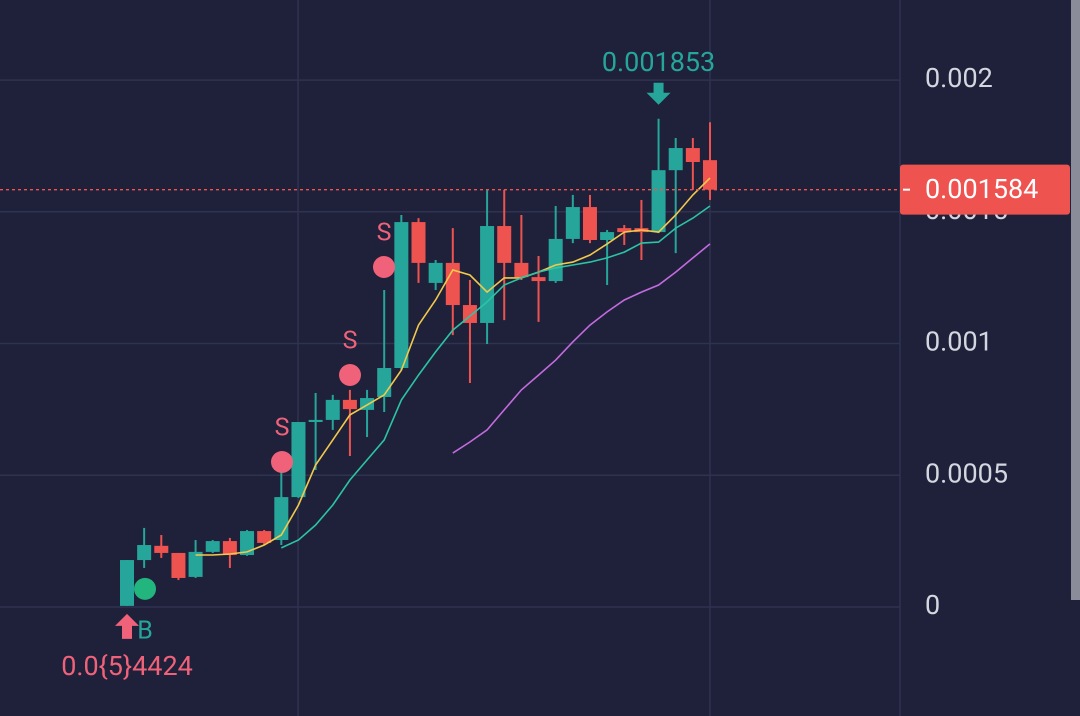  I want to click on last-price-box, so click(985, 189).